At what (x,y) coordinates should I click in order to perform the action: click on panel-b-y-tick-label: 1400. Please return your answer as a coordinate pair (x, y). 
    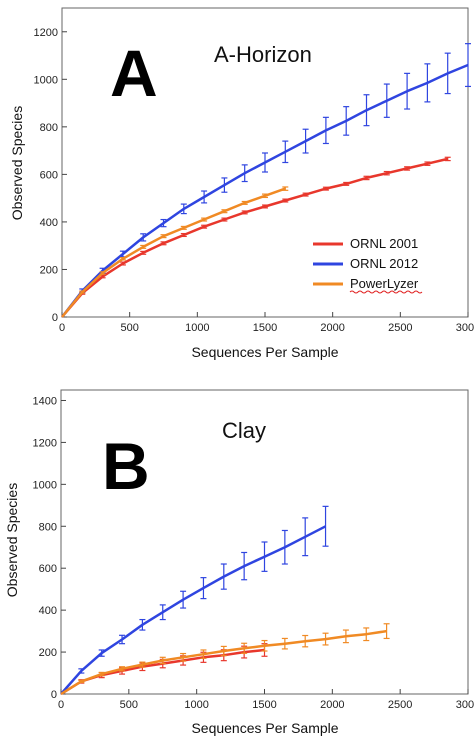
    Looking at the image, I should click on (45, 401).